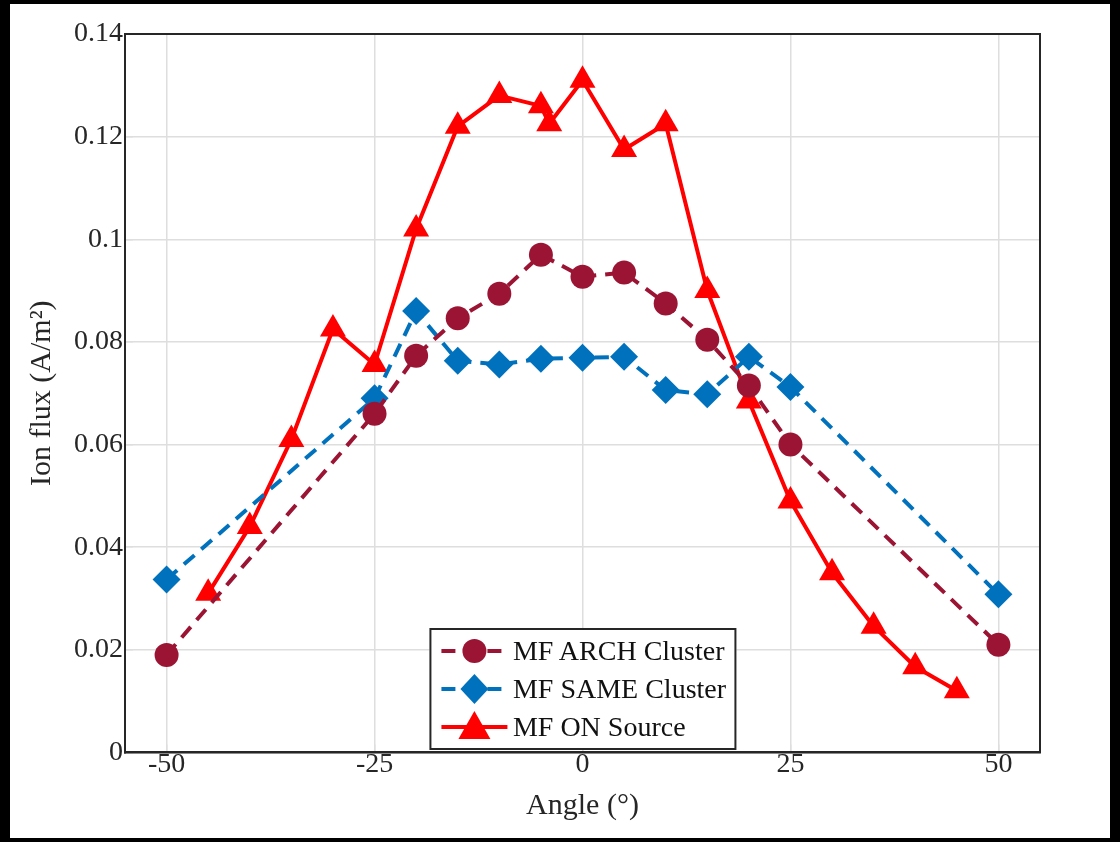 The height and width of the screenshot is (842, 1120). I want to click on y-tick-label: 0.06, so click(98, 442).